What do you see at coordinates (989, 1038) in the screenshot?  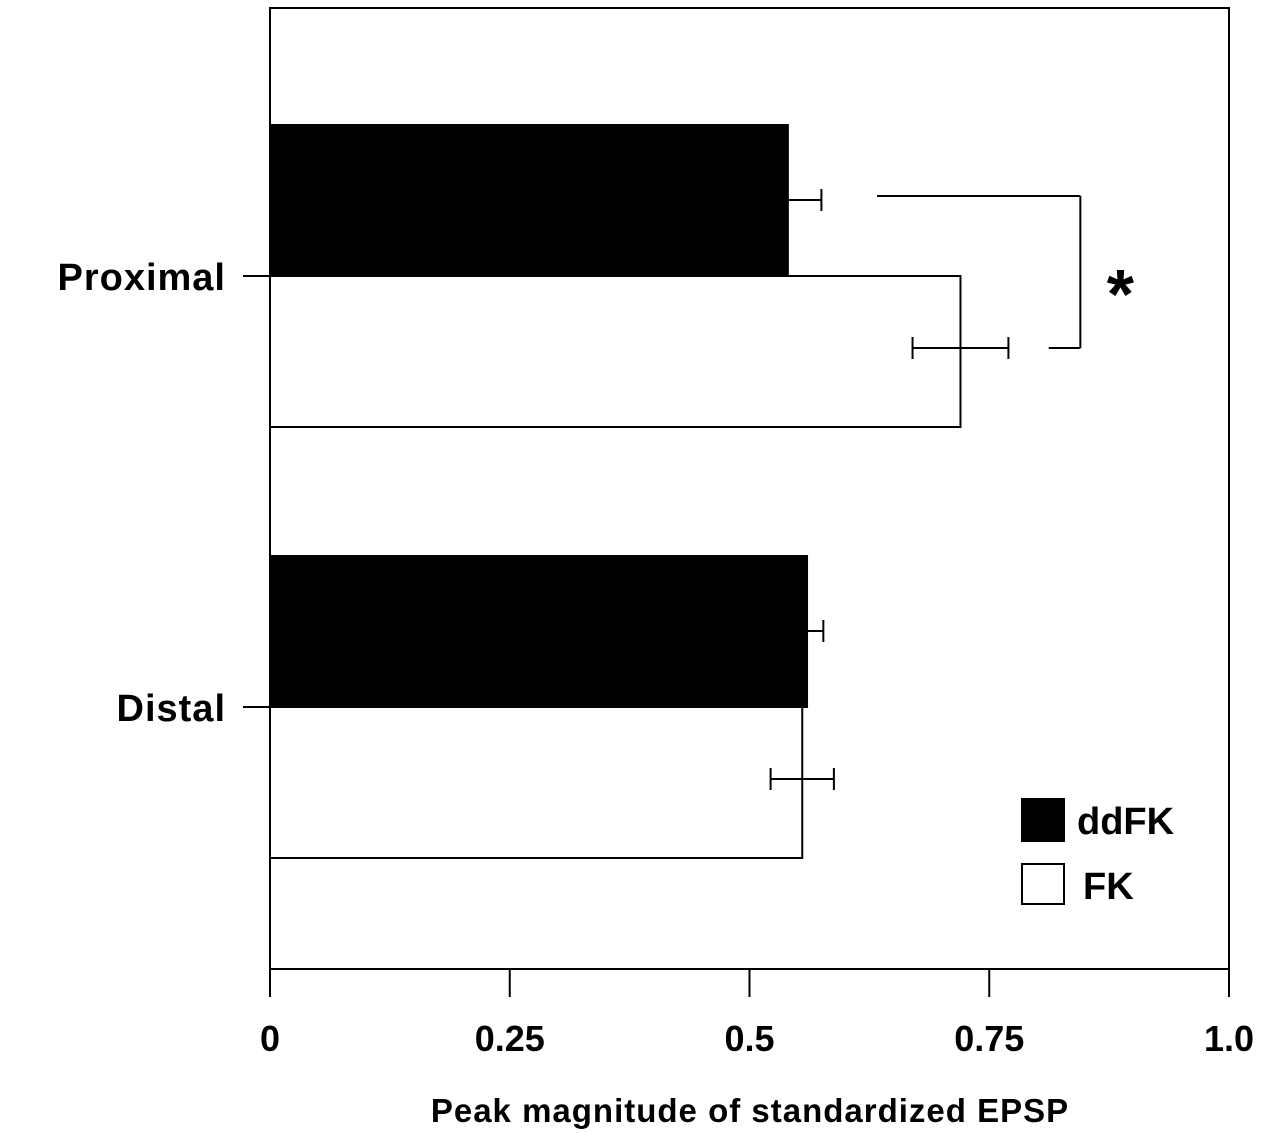 I see `x-tick-label: 0.75` at bounding box center [989, 1038].